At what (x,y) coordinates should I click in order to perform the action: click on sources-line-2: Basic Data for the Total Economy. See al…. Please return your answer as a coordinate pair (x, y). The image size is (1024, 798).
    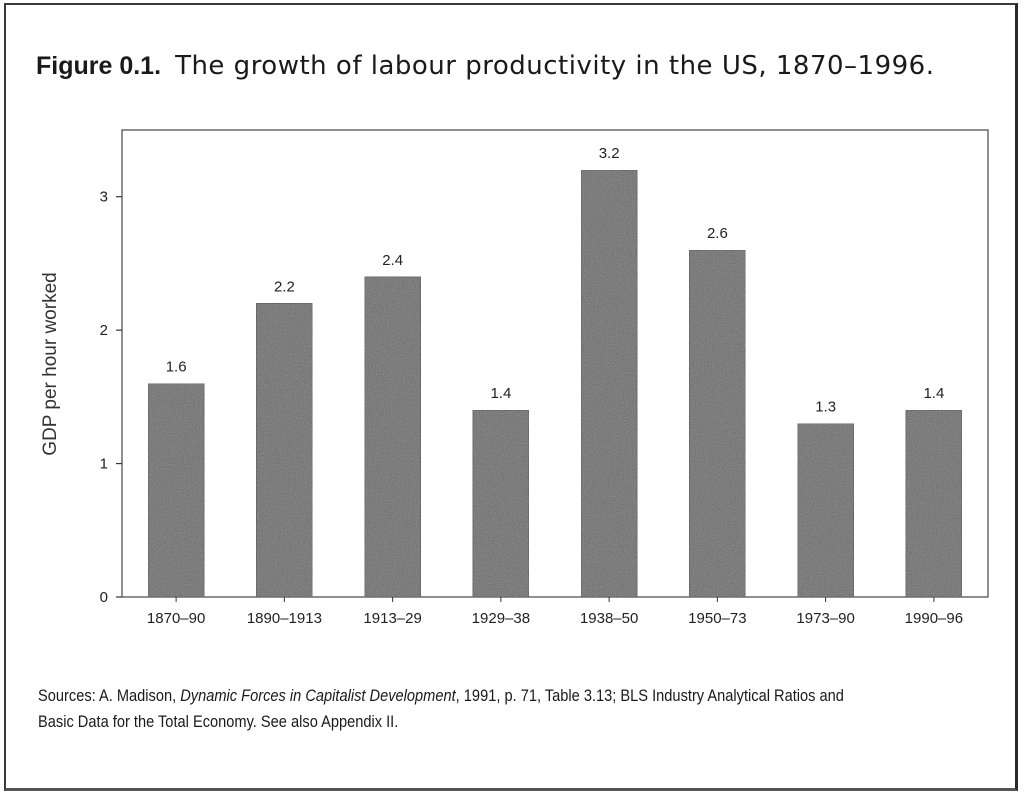
    Looking at the image, I should click on (218, 721).